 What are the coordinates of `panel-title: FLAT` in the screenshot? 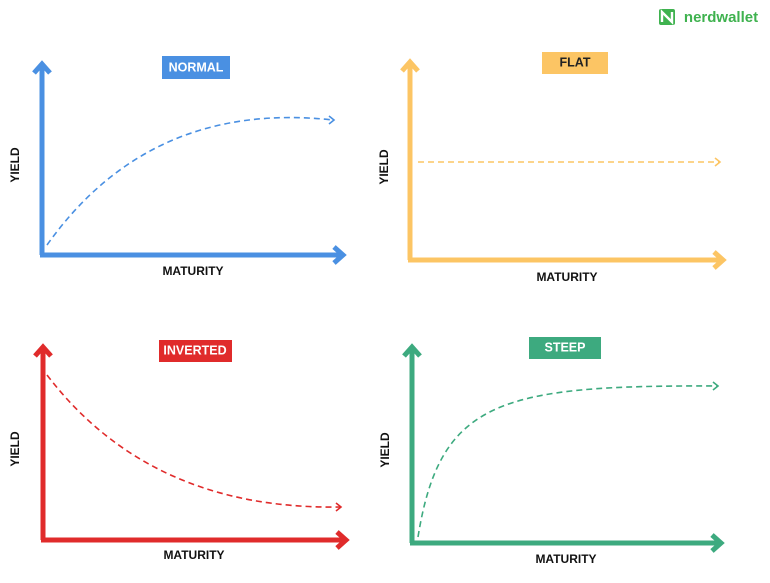 It's located at (574, 62).